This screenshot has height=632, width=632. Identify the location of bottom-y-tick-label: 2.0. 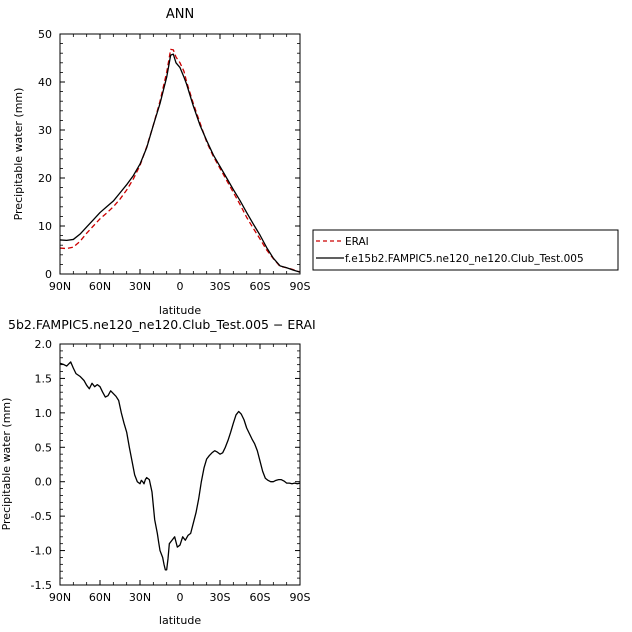
(44, 344).